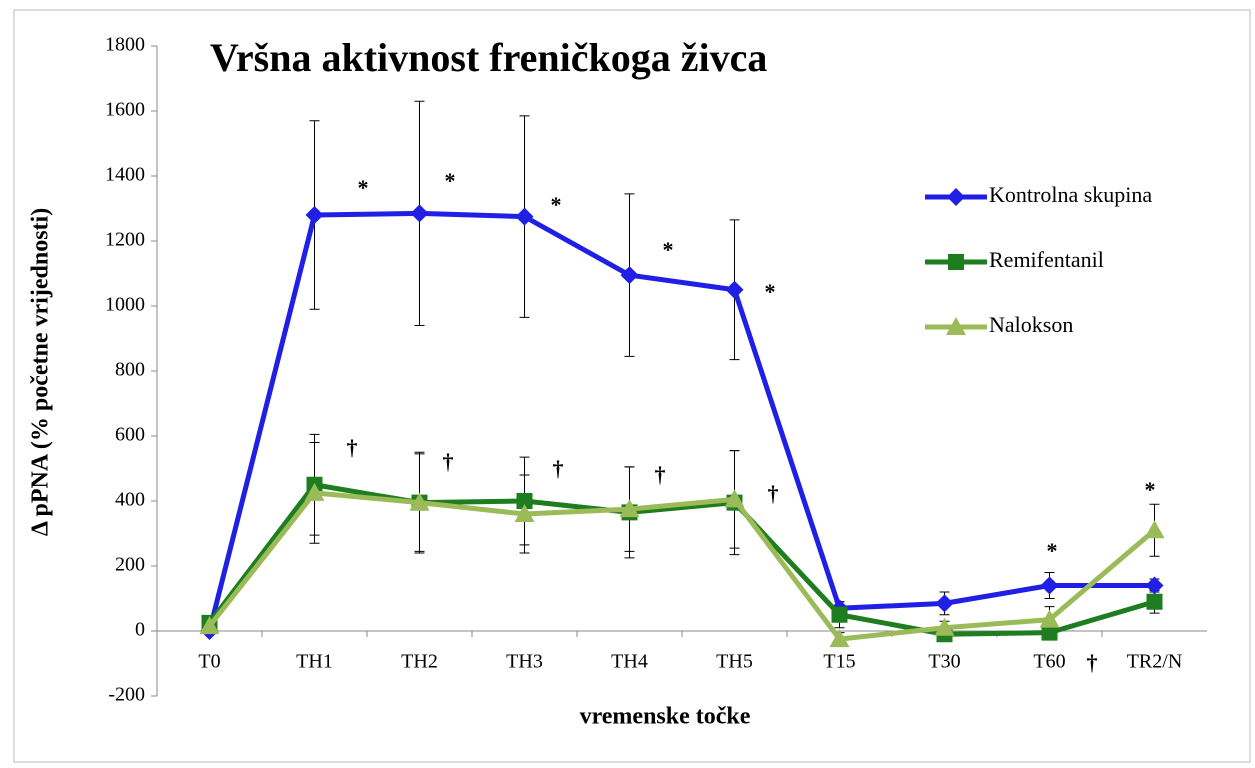  I want to click on y-tick-label: 1200, so click(125, 240).